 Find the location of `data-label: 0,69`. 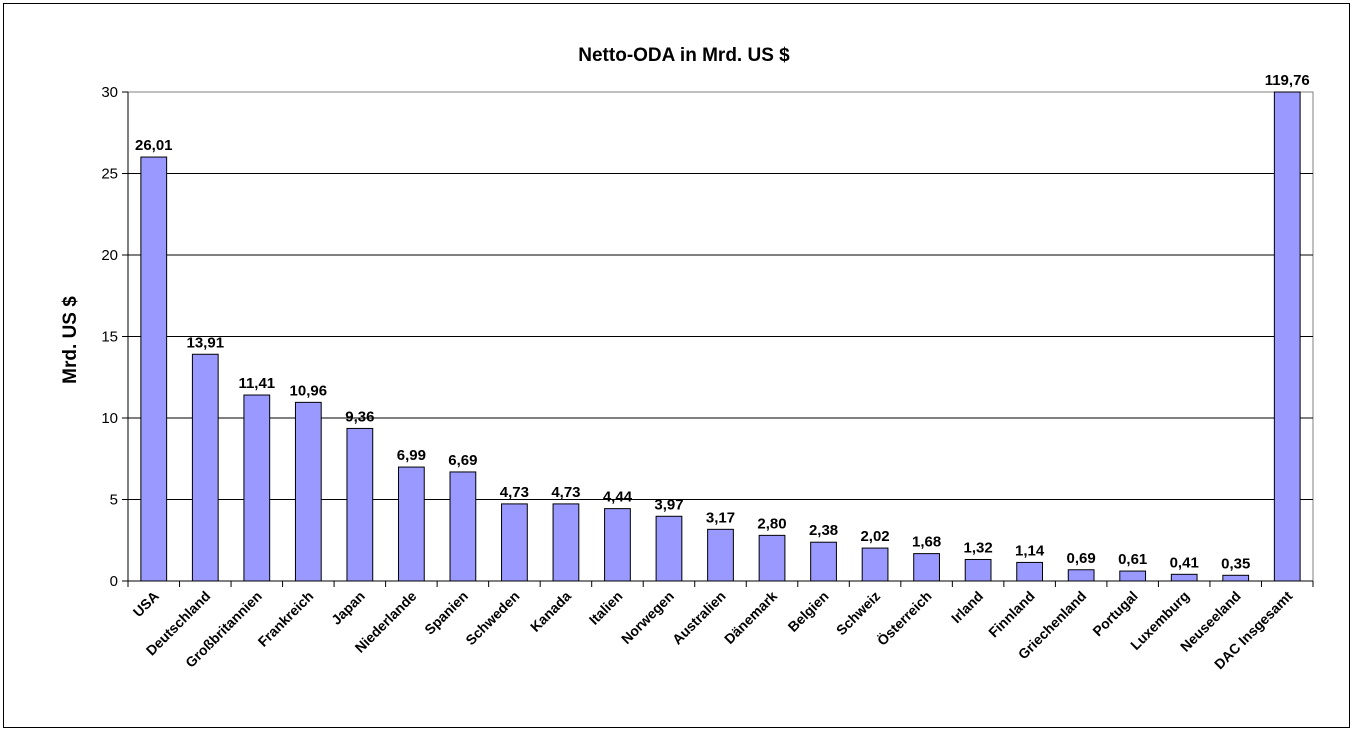

data-label: 0,69 is located at coordinates (1081, 558).